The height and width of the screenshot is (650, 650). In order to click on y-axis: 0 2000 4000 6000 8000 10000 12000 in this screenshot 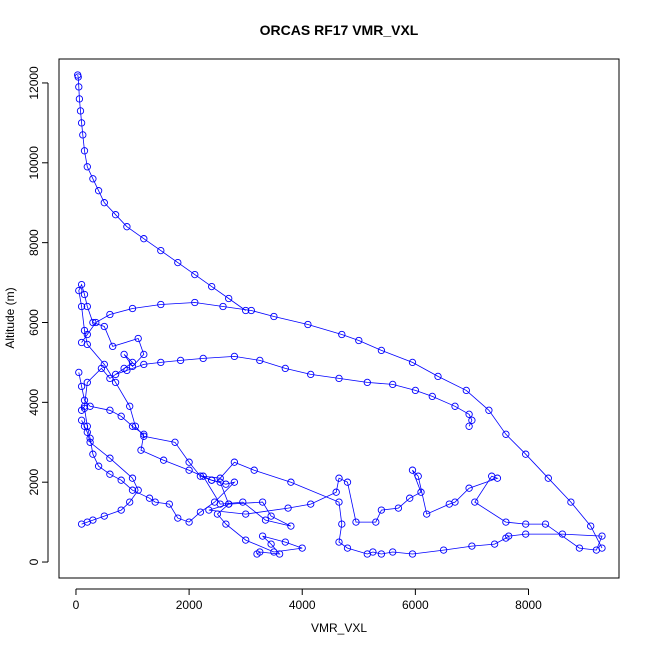, I will do `click(38, 315)`.